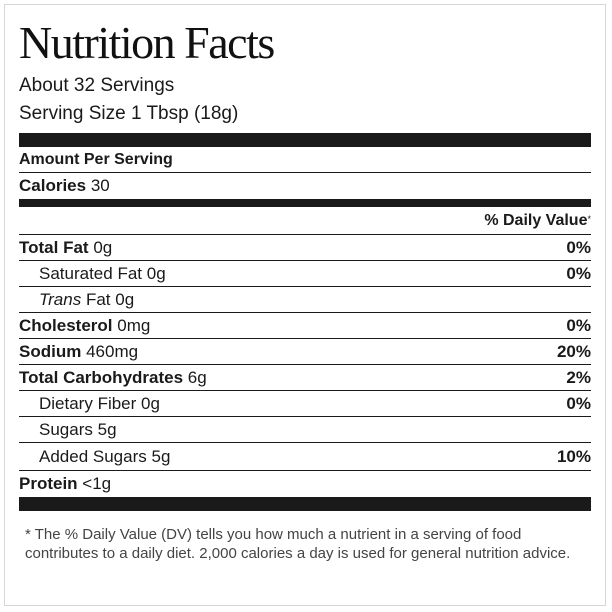 The image size is (612, 612). What do you see at coordinates (48, 483) in the screenshot?
I see `nutrient-name: Protein` at bounding box center [48, 483].